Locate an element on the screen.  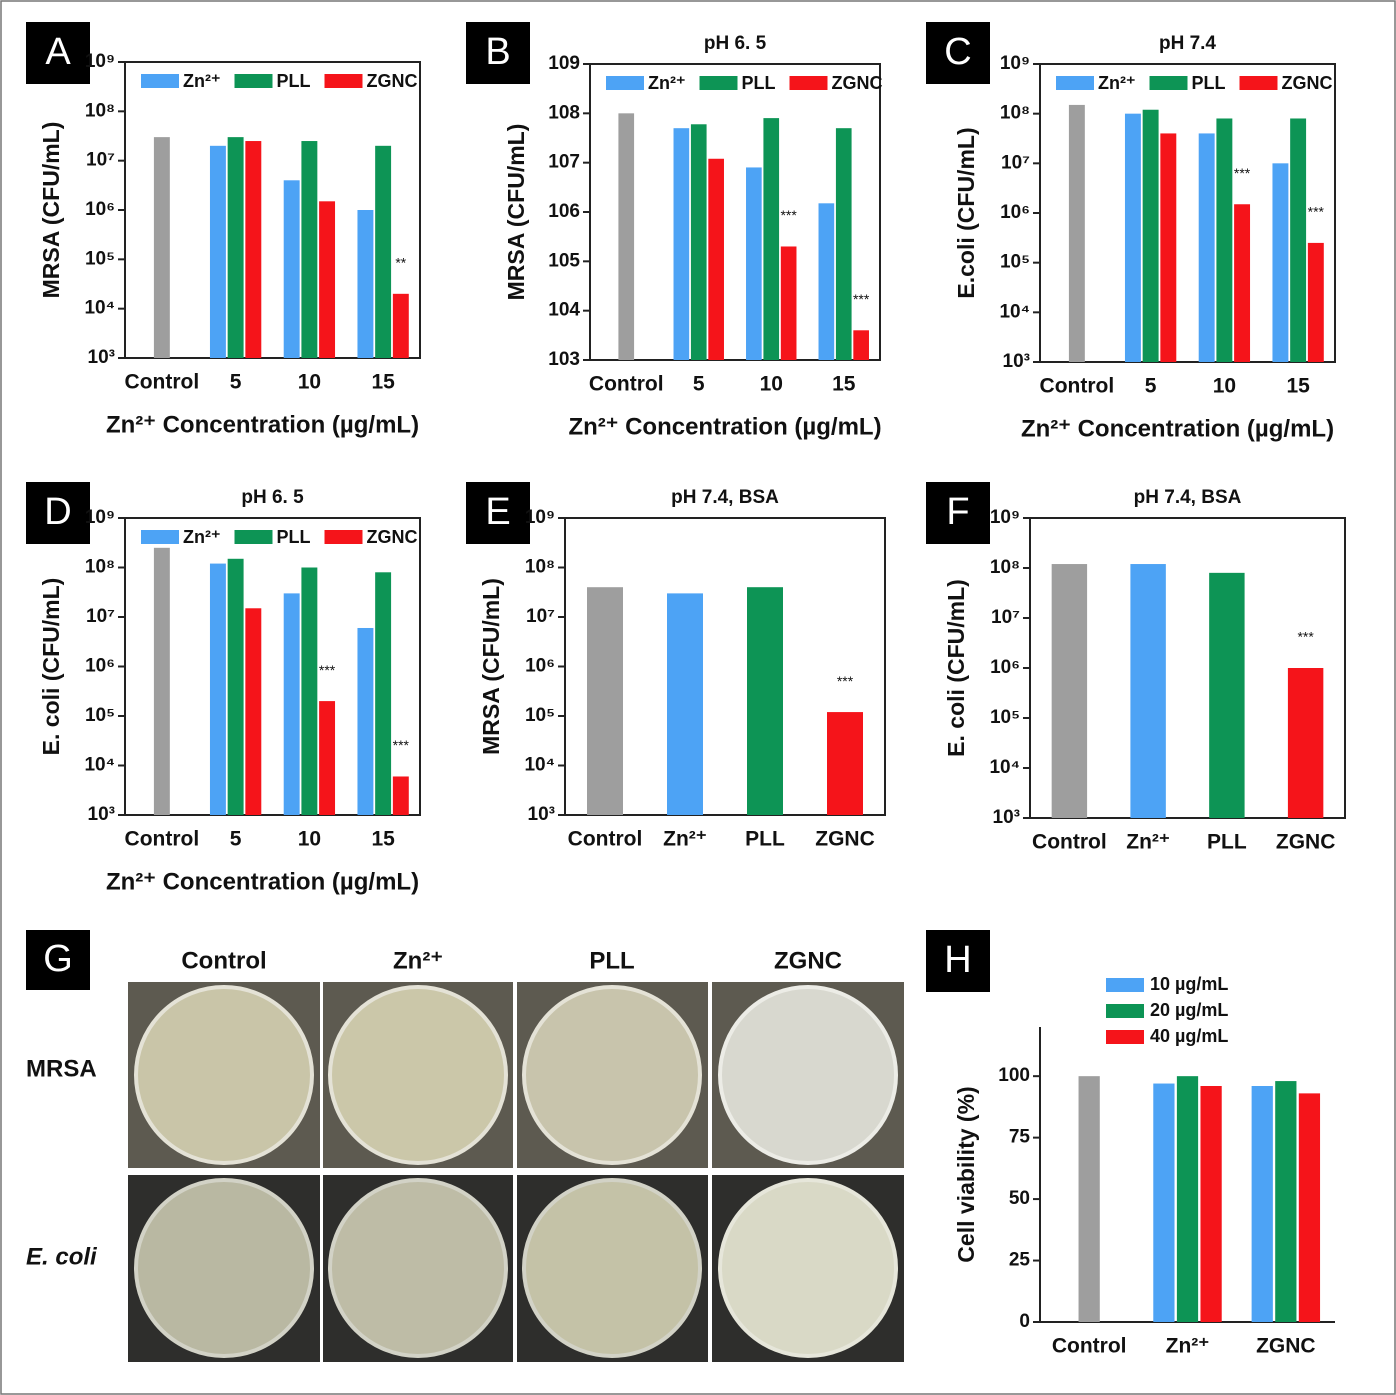
row-label: E. coli is located at coordinates (62, 1256).